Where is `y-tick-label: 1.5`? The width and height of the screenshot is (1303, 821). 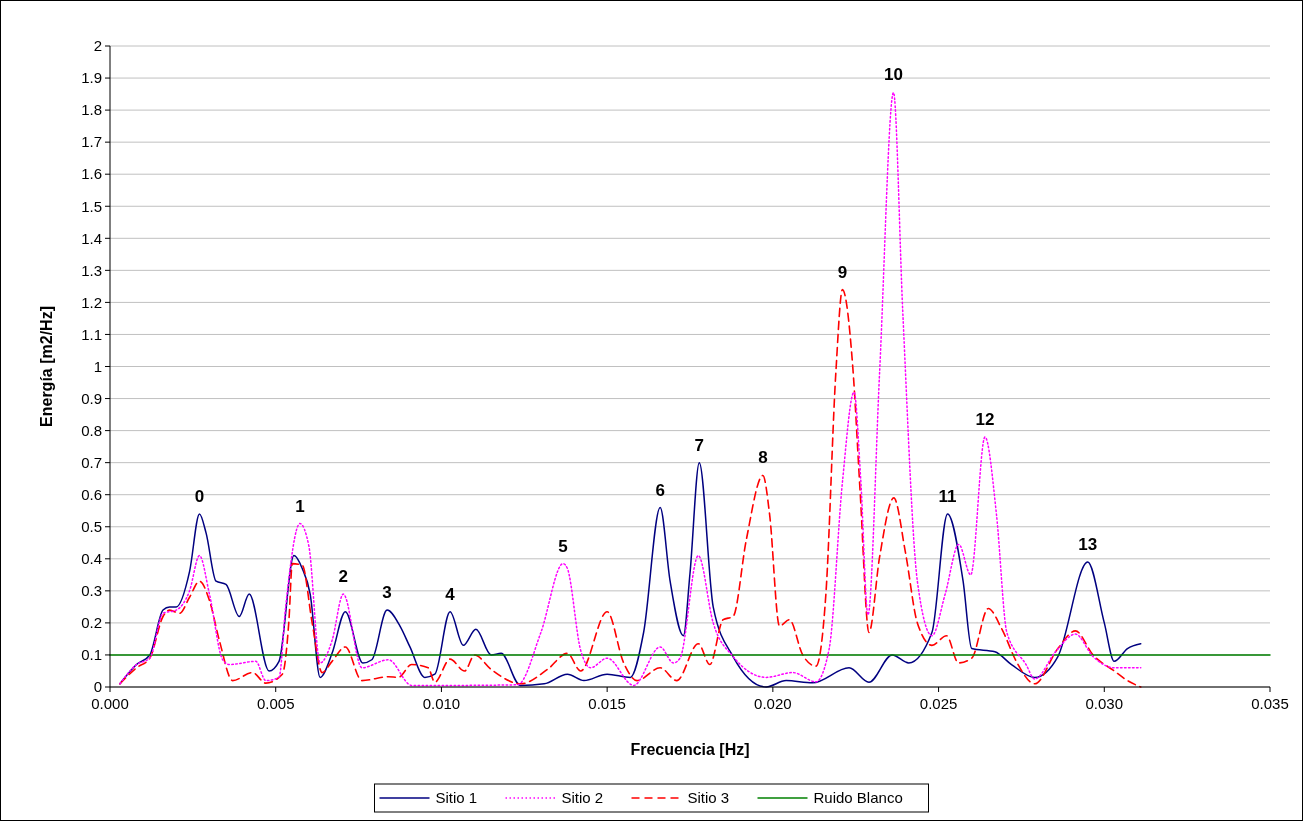 y-tick-label: 1.5 is located at coordinates (91, 206).